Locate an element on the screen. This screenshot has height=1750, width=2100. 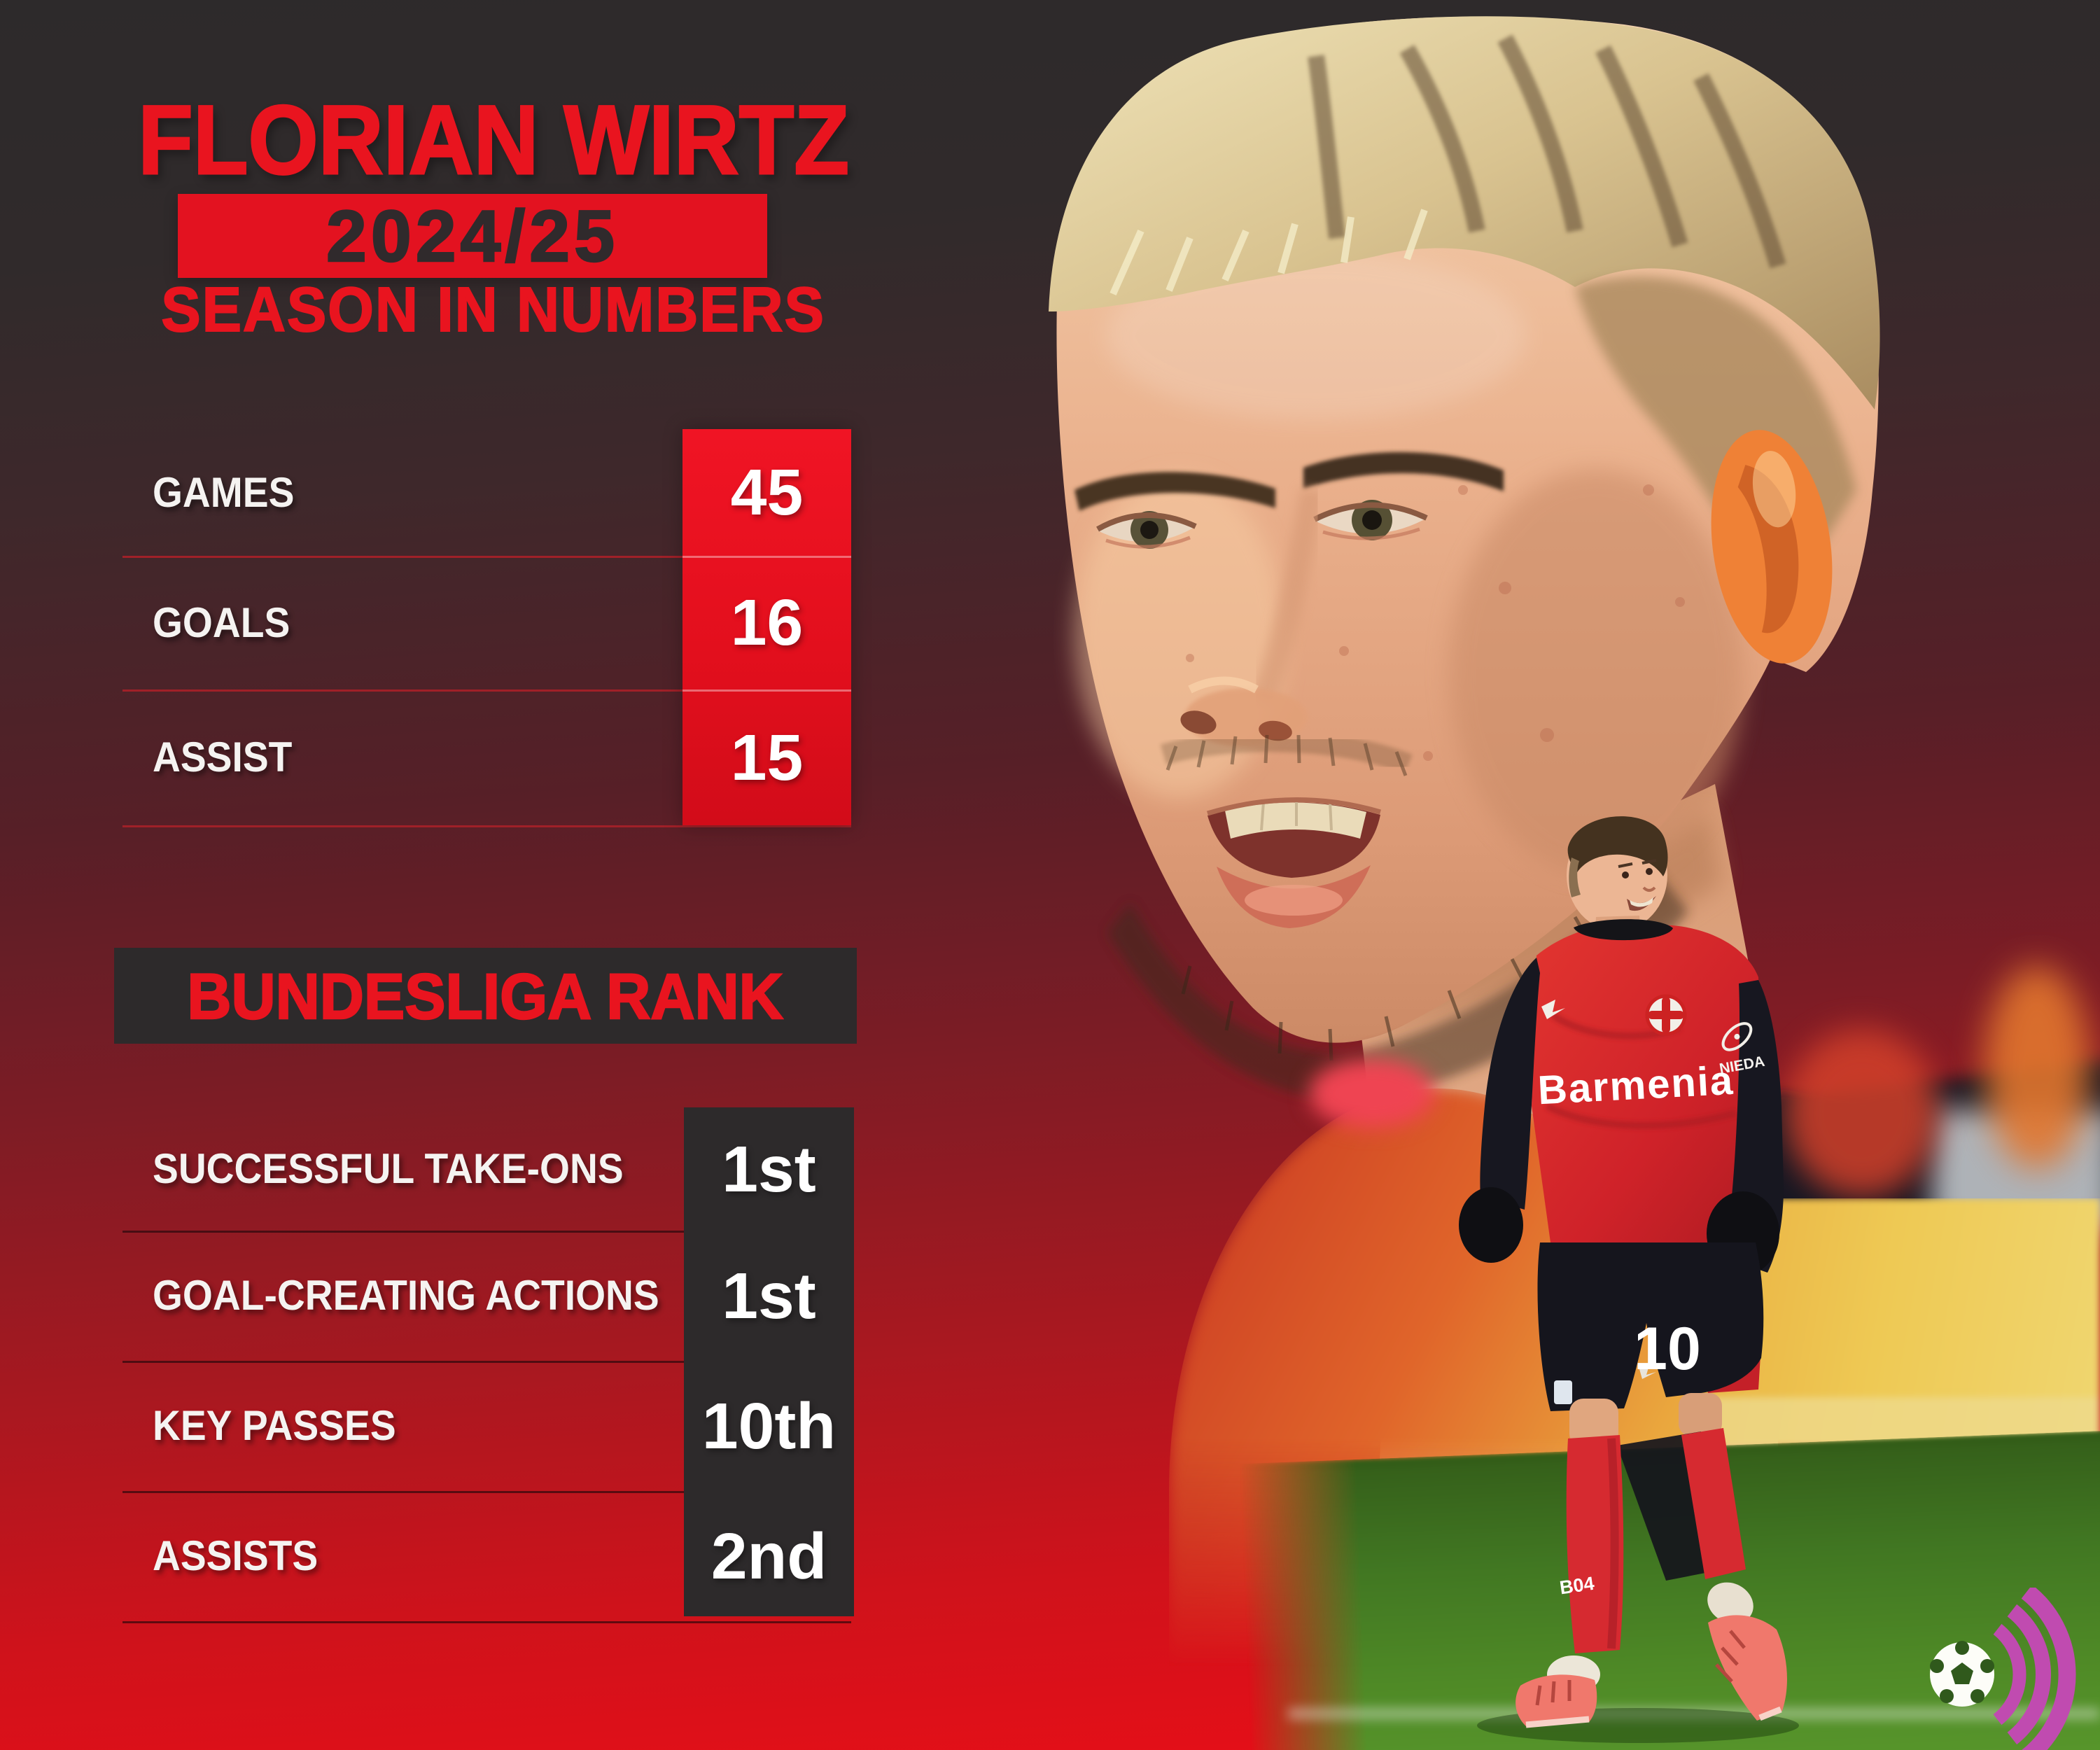
castore-logo-icon is located at coordinates (1553, 1009).